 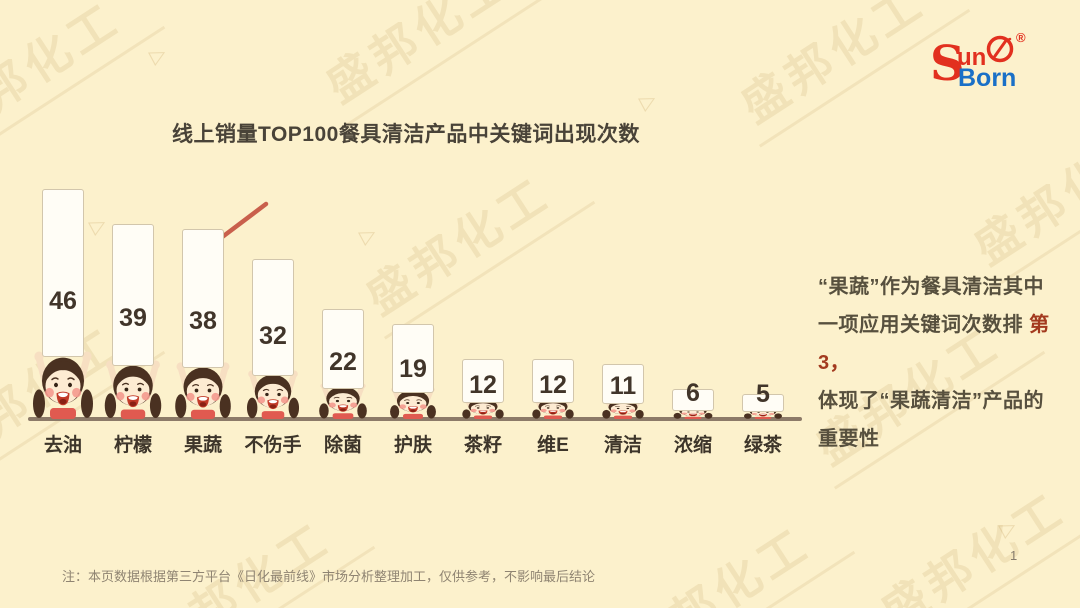 What do you see at coordinates (203, 298) in the screenshot?
I see `bar: 38` at bounding box center [203, 298].